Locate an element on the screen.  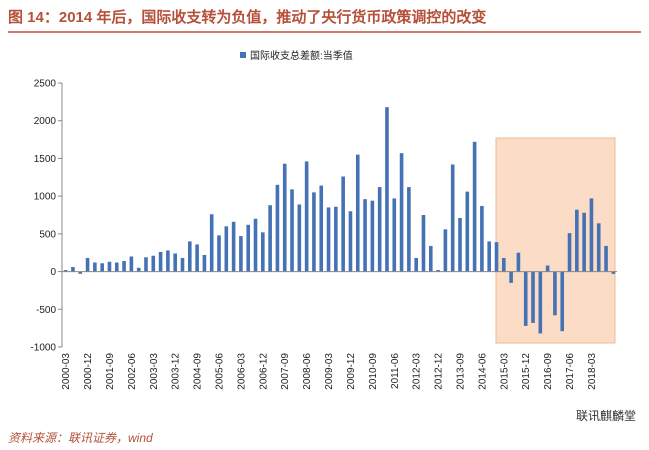
x-tick-label: 2009-12 is located at coordinates (351, 371).